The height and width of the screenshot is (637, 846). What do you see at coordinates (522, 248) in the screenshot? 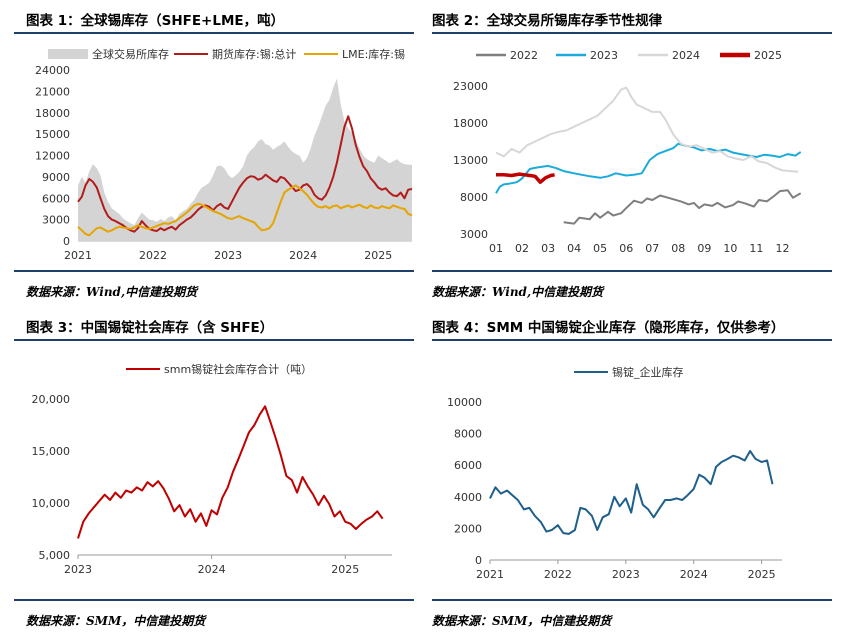
I see `x-tick-label-1: 02` at bounding box center [522, 248].